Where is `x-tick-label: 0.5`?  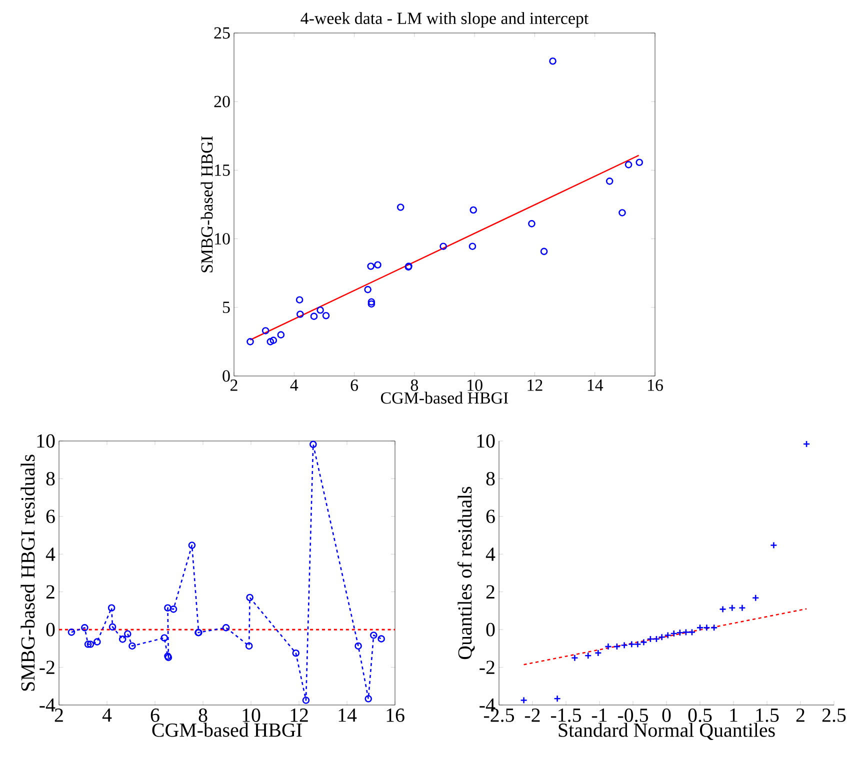
x-tick-label: 0.5 is located at coordinates (700, 715).